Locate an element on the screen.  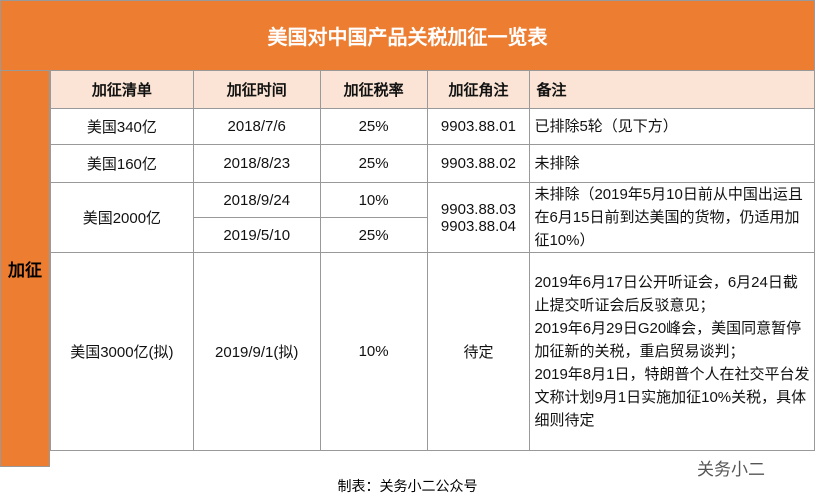
title: 美国对中国产品关税加征一览表 is located at coordinates (407, 35).